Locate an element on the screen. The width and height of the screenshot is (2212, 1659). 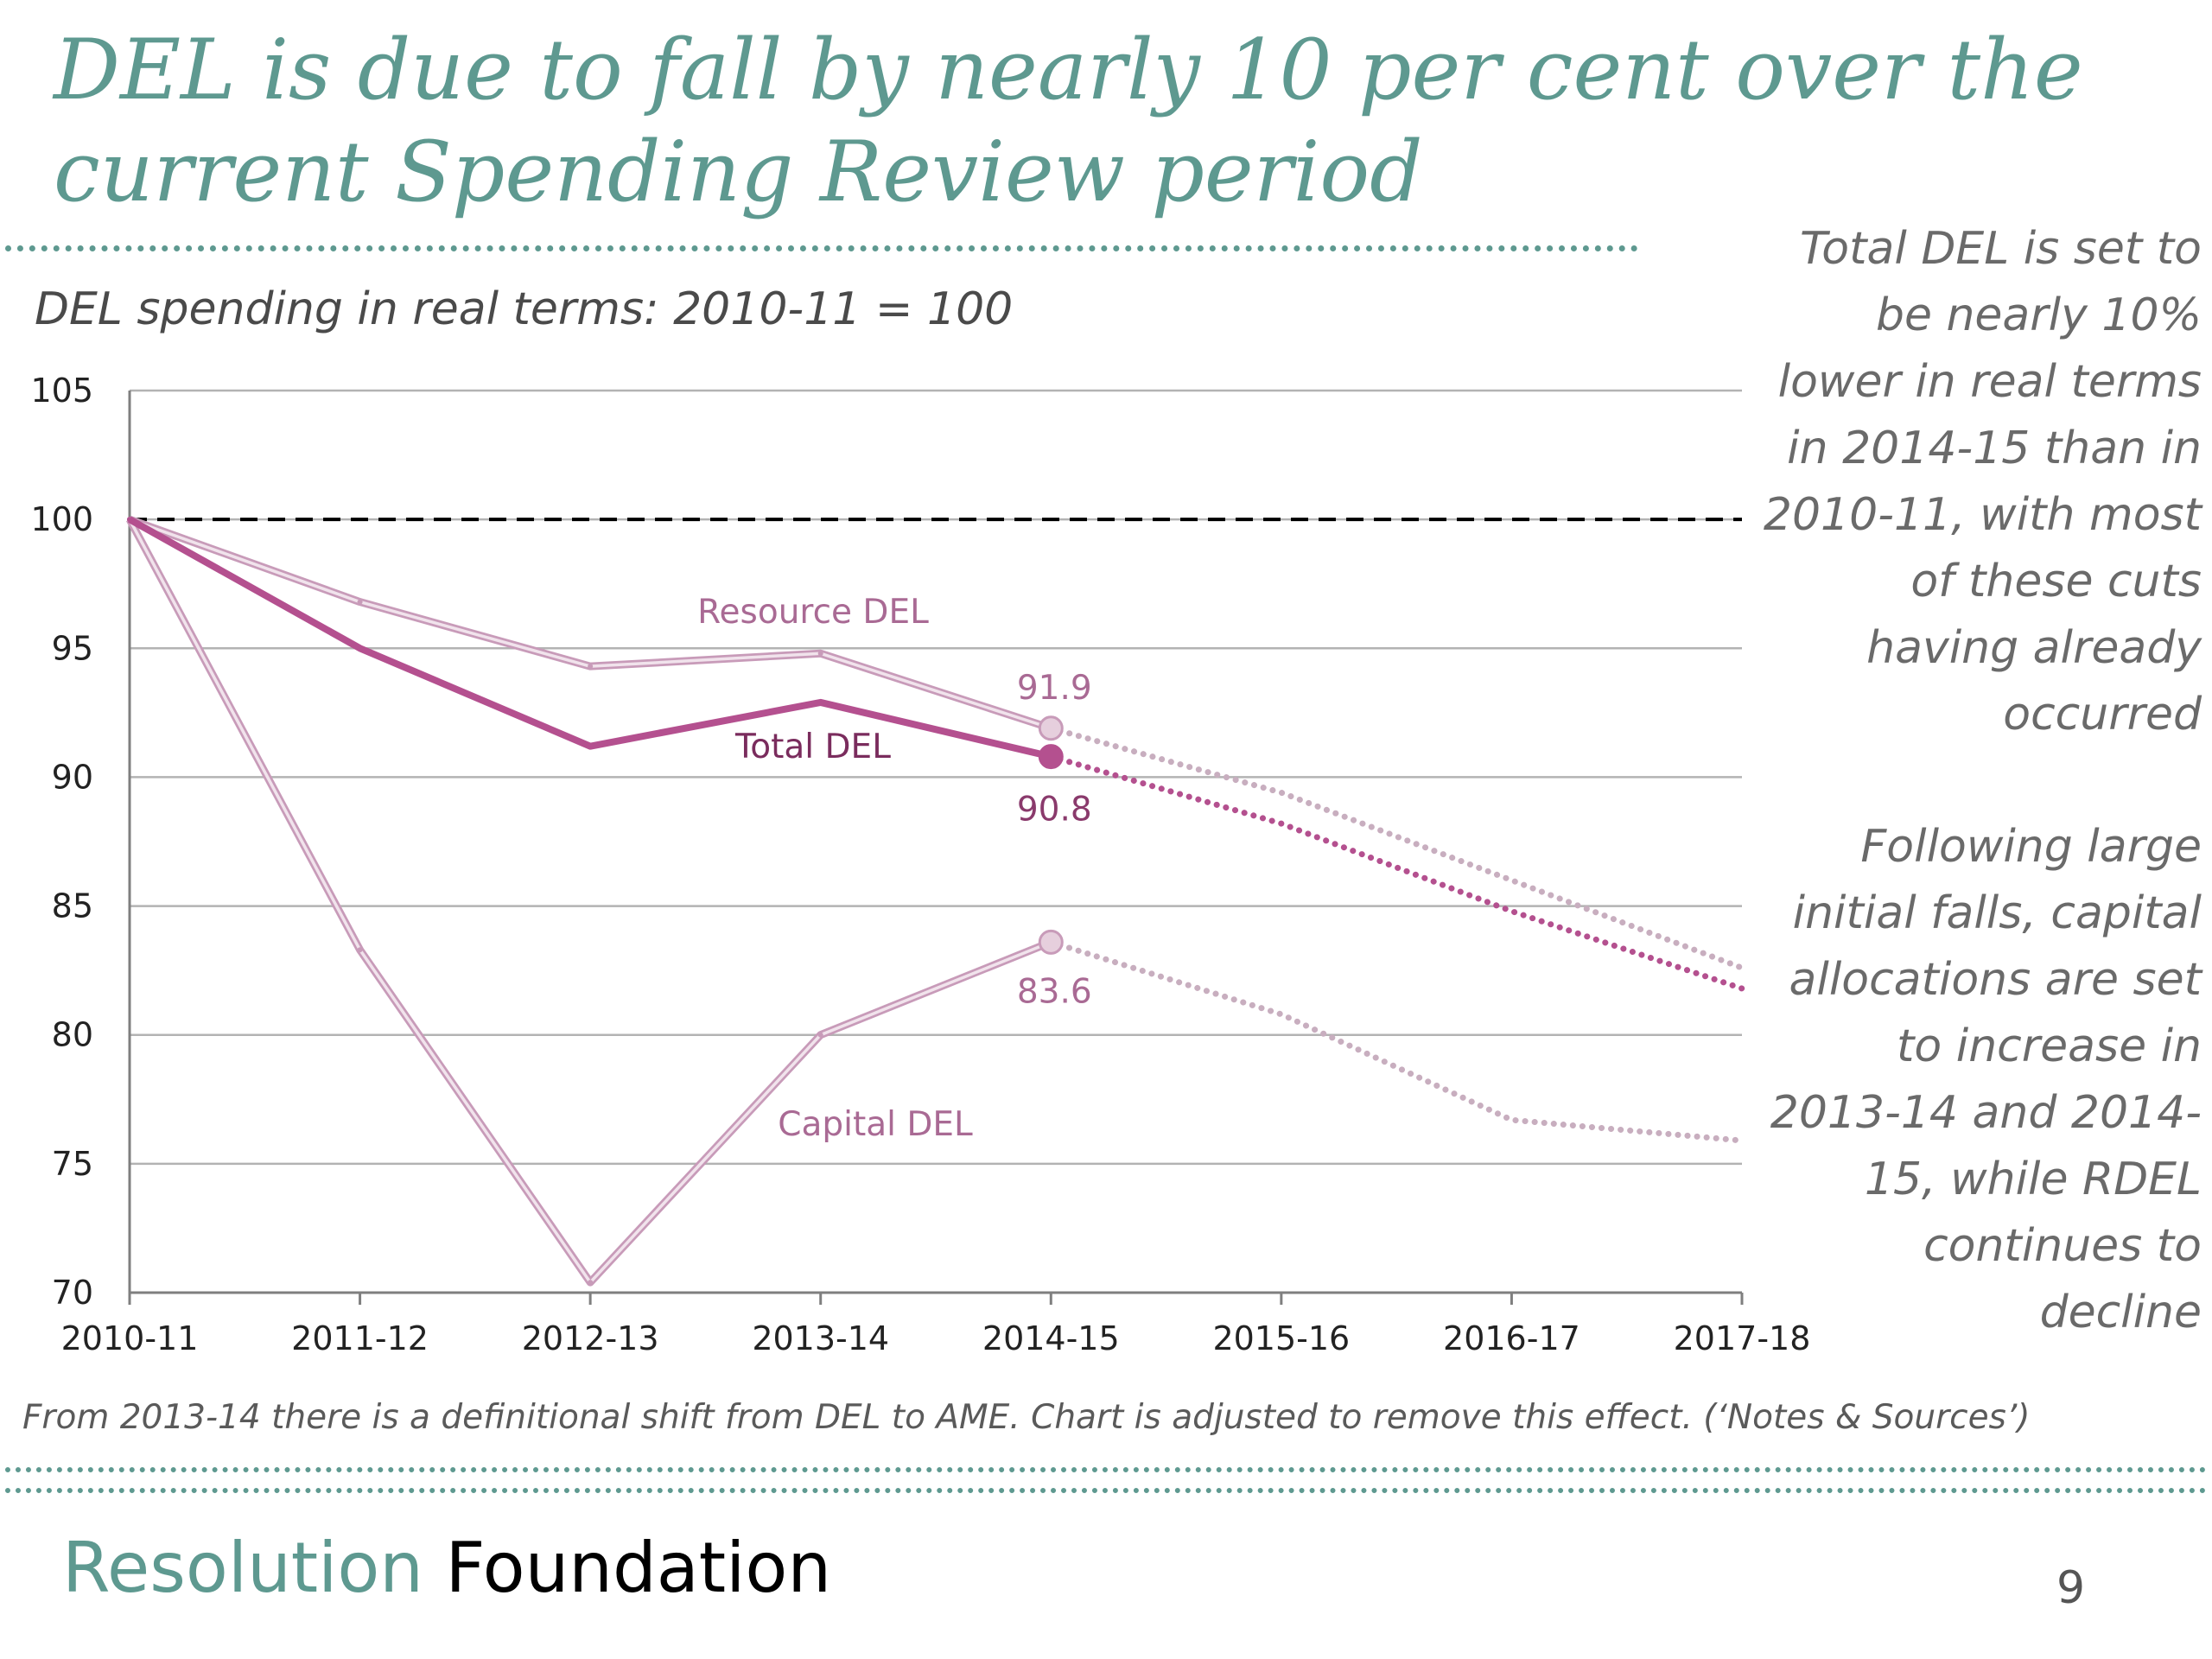
capital-del-projection-line is located at coordinates (1396, 1041).